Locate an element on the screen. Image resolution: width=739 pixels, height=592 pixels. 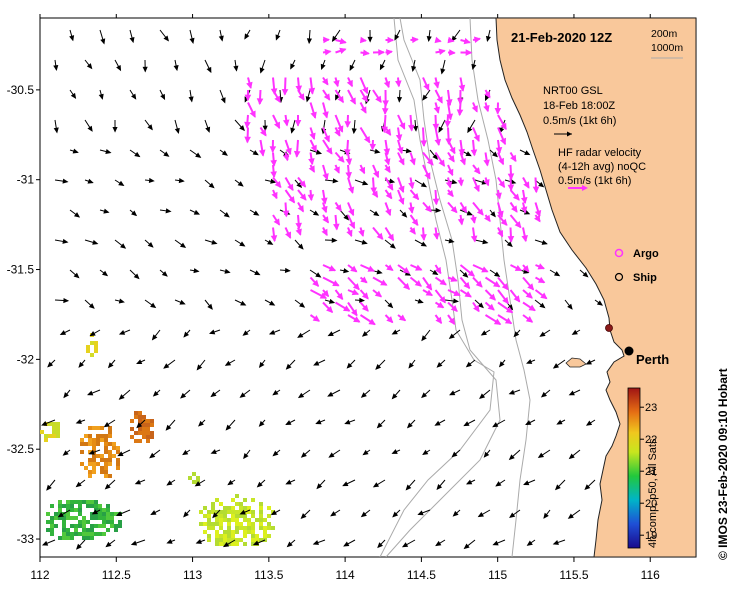
x-tick-label: 115.5 is located at coordinates (573, 575).